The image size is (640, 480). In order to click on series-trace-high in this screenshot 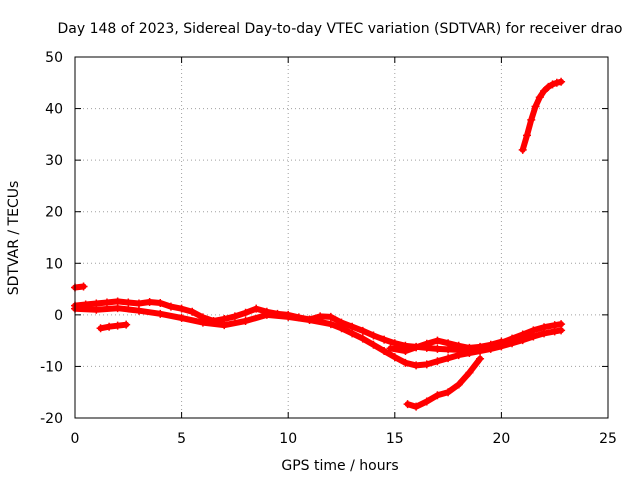, I will do `click(542, 115)`.